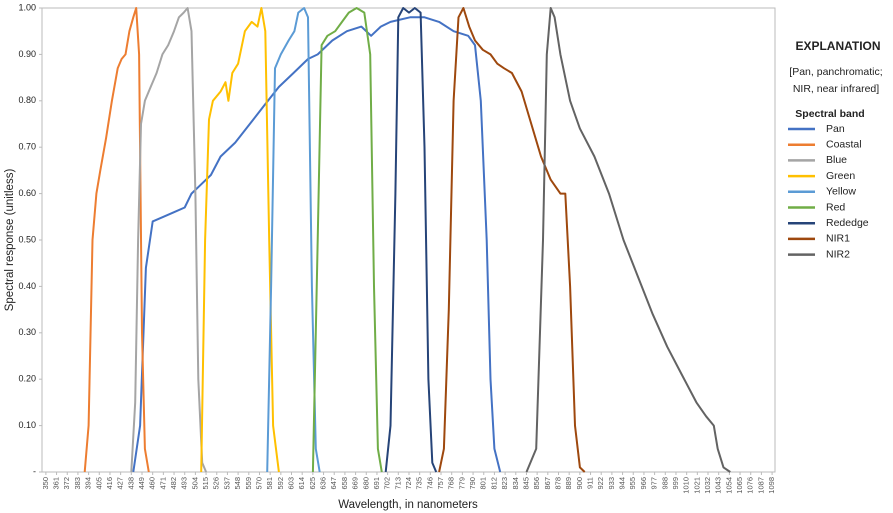  Describe the element at coordinates (355, 483) in the screenshot. I see `x-tick-label: 669` at that location.